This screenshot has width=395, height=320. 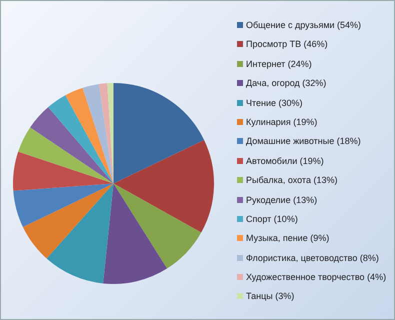 What do you see at coordinates (312, 258) in the screenshot?
I see `legend-label: Флористика, цветоводство (8%)` at bounding box center [312, 258].